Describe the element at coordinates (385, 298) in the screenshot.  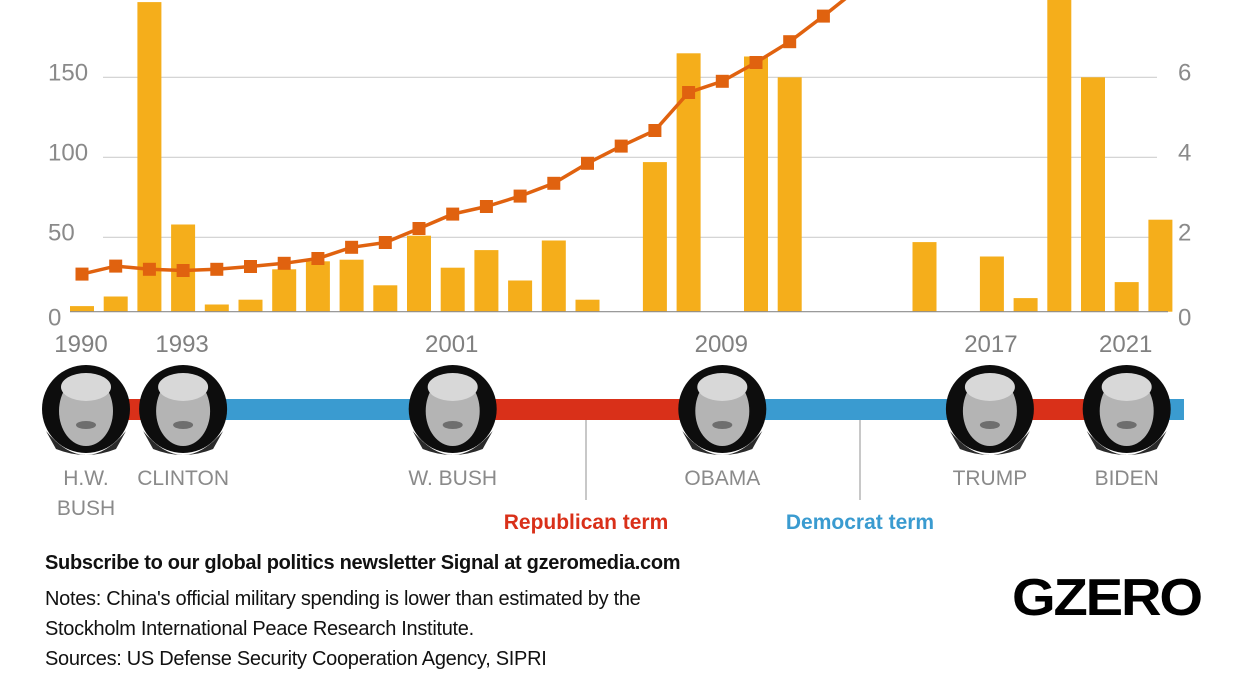
I see `bar-1999` at that location.